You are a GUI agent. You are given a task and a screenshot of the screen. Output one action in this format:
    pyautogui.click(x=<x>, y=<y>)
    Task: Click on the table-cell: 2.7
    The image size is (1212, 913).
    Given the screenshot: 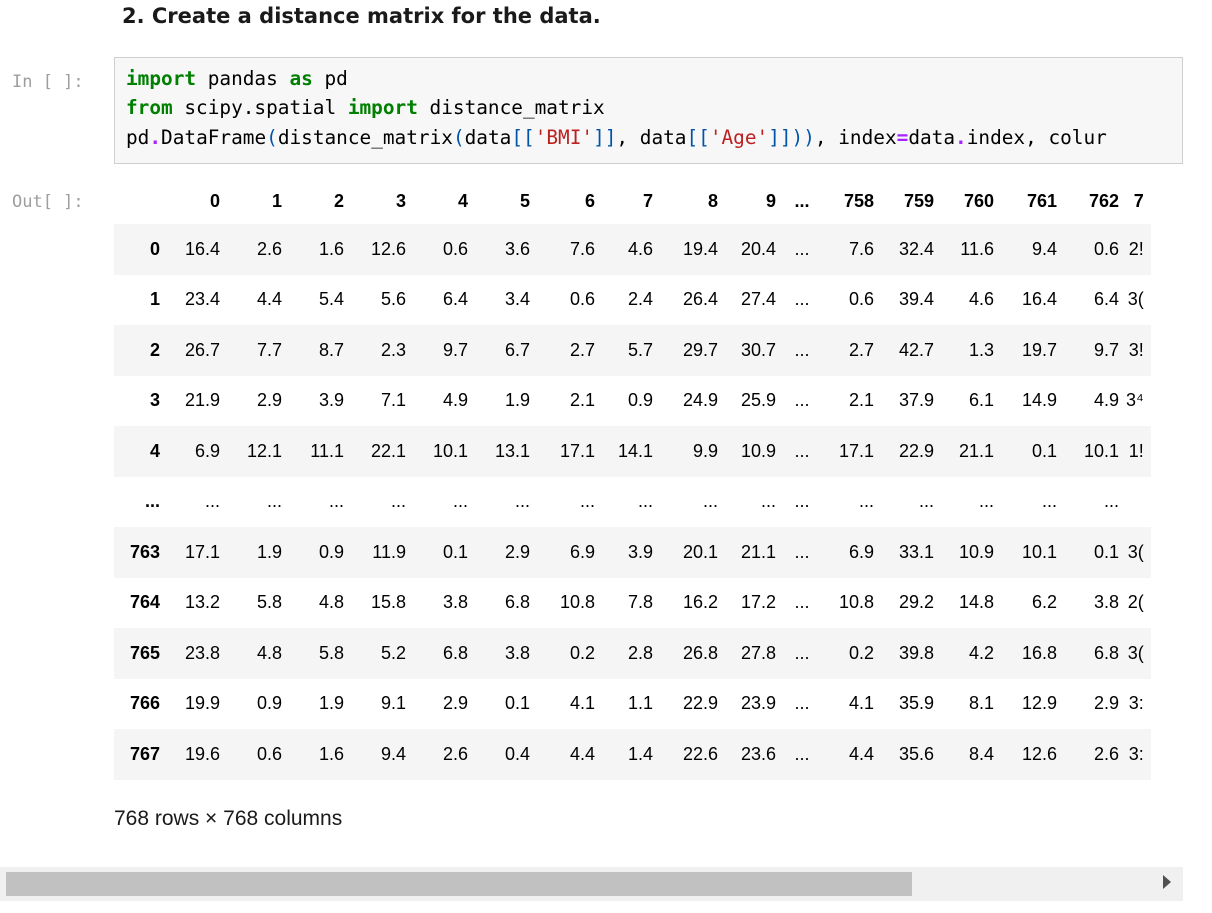 What is the action you would take?
    pyautogui.click(x=861, y=349)
    